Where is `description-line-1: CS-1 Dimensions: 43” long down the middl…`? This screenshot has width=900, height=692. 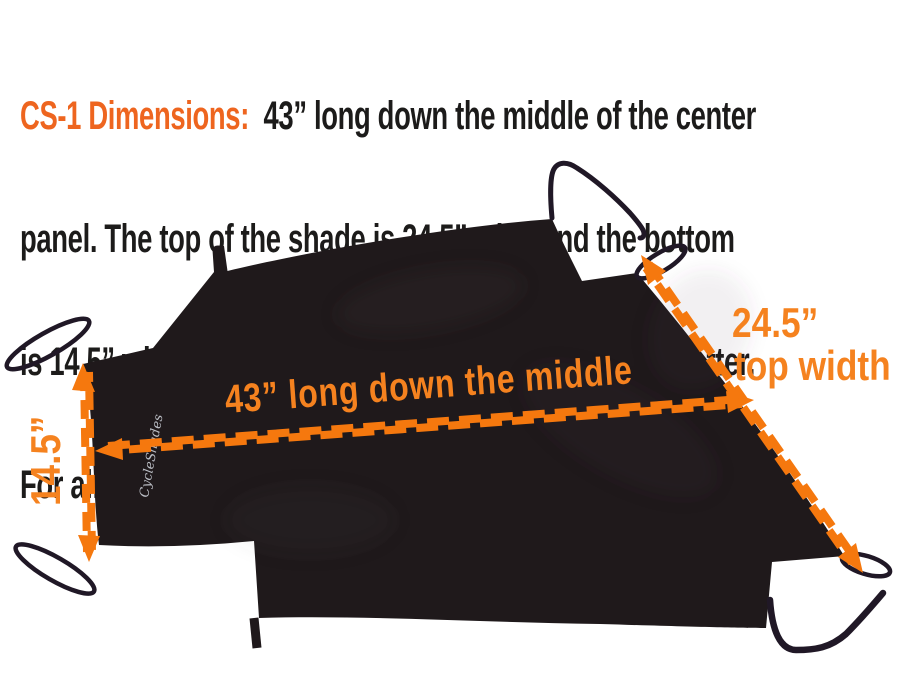 description-line-1: CS-1 Dimensions: 43” long down the middl… is located at coordinates (388, 116).